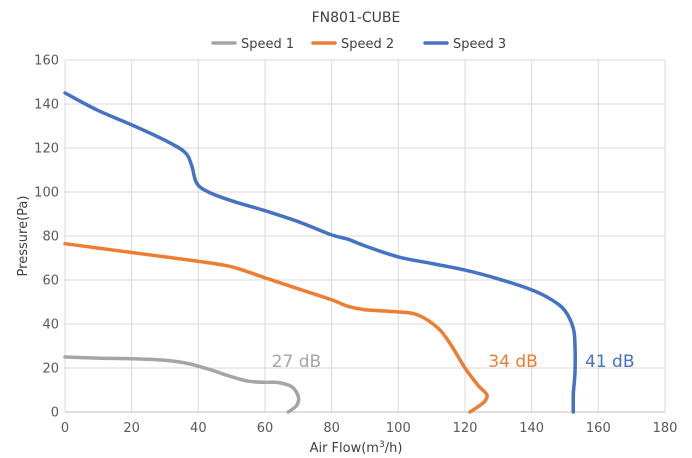  I want to click on y-tick-label: 0, so click(55, 413).